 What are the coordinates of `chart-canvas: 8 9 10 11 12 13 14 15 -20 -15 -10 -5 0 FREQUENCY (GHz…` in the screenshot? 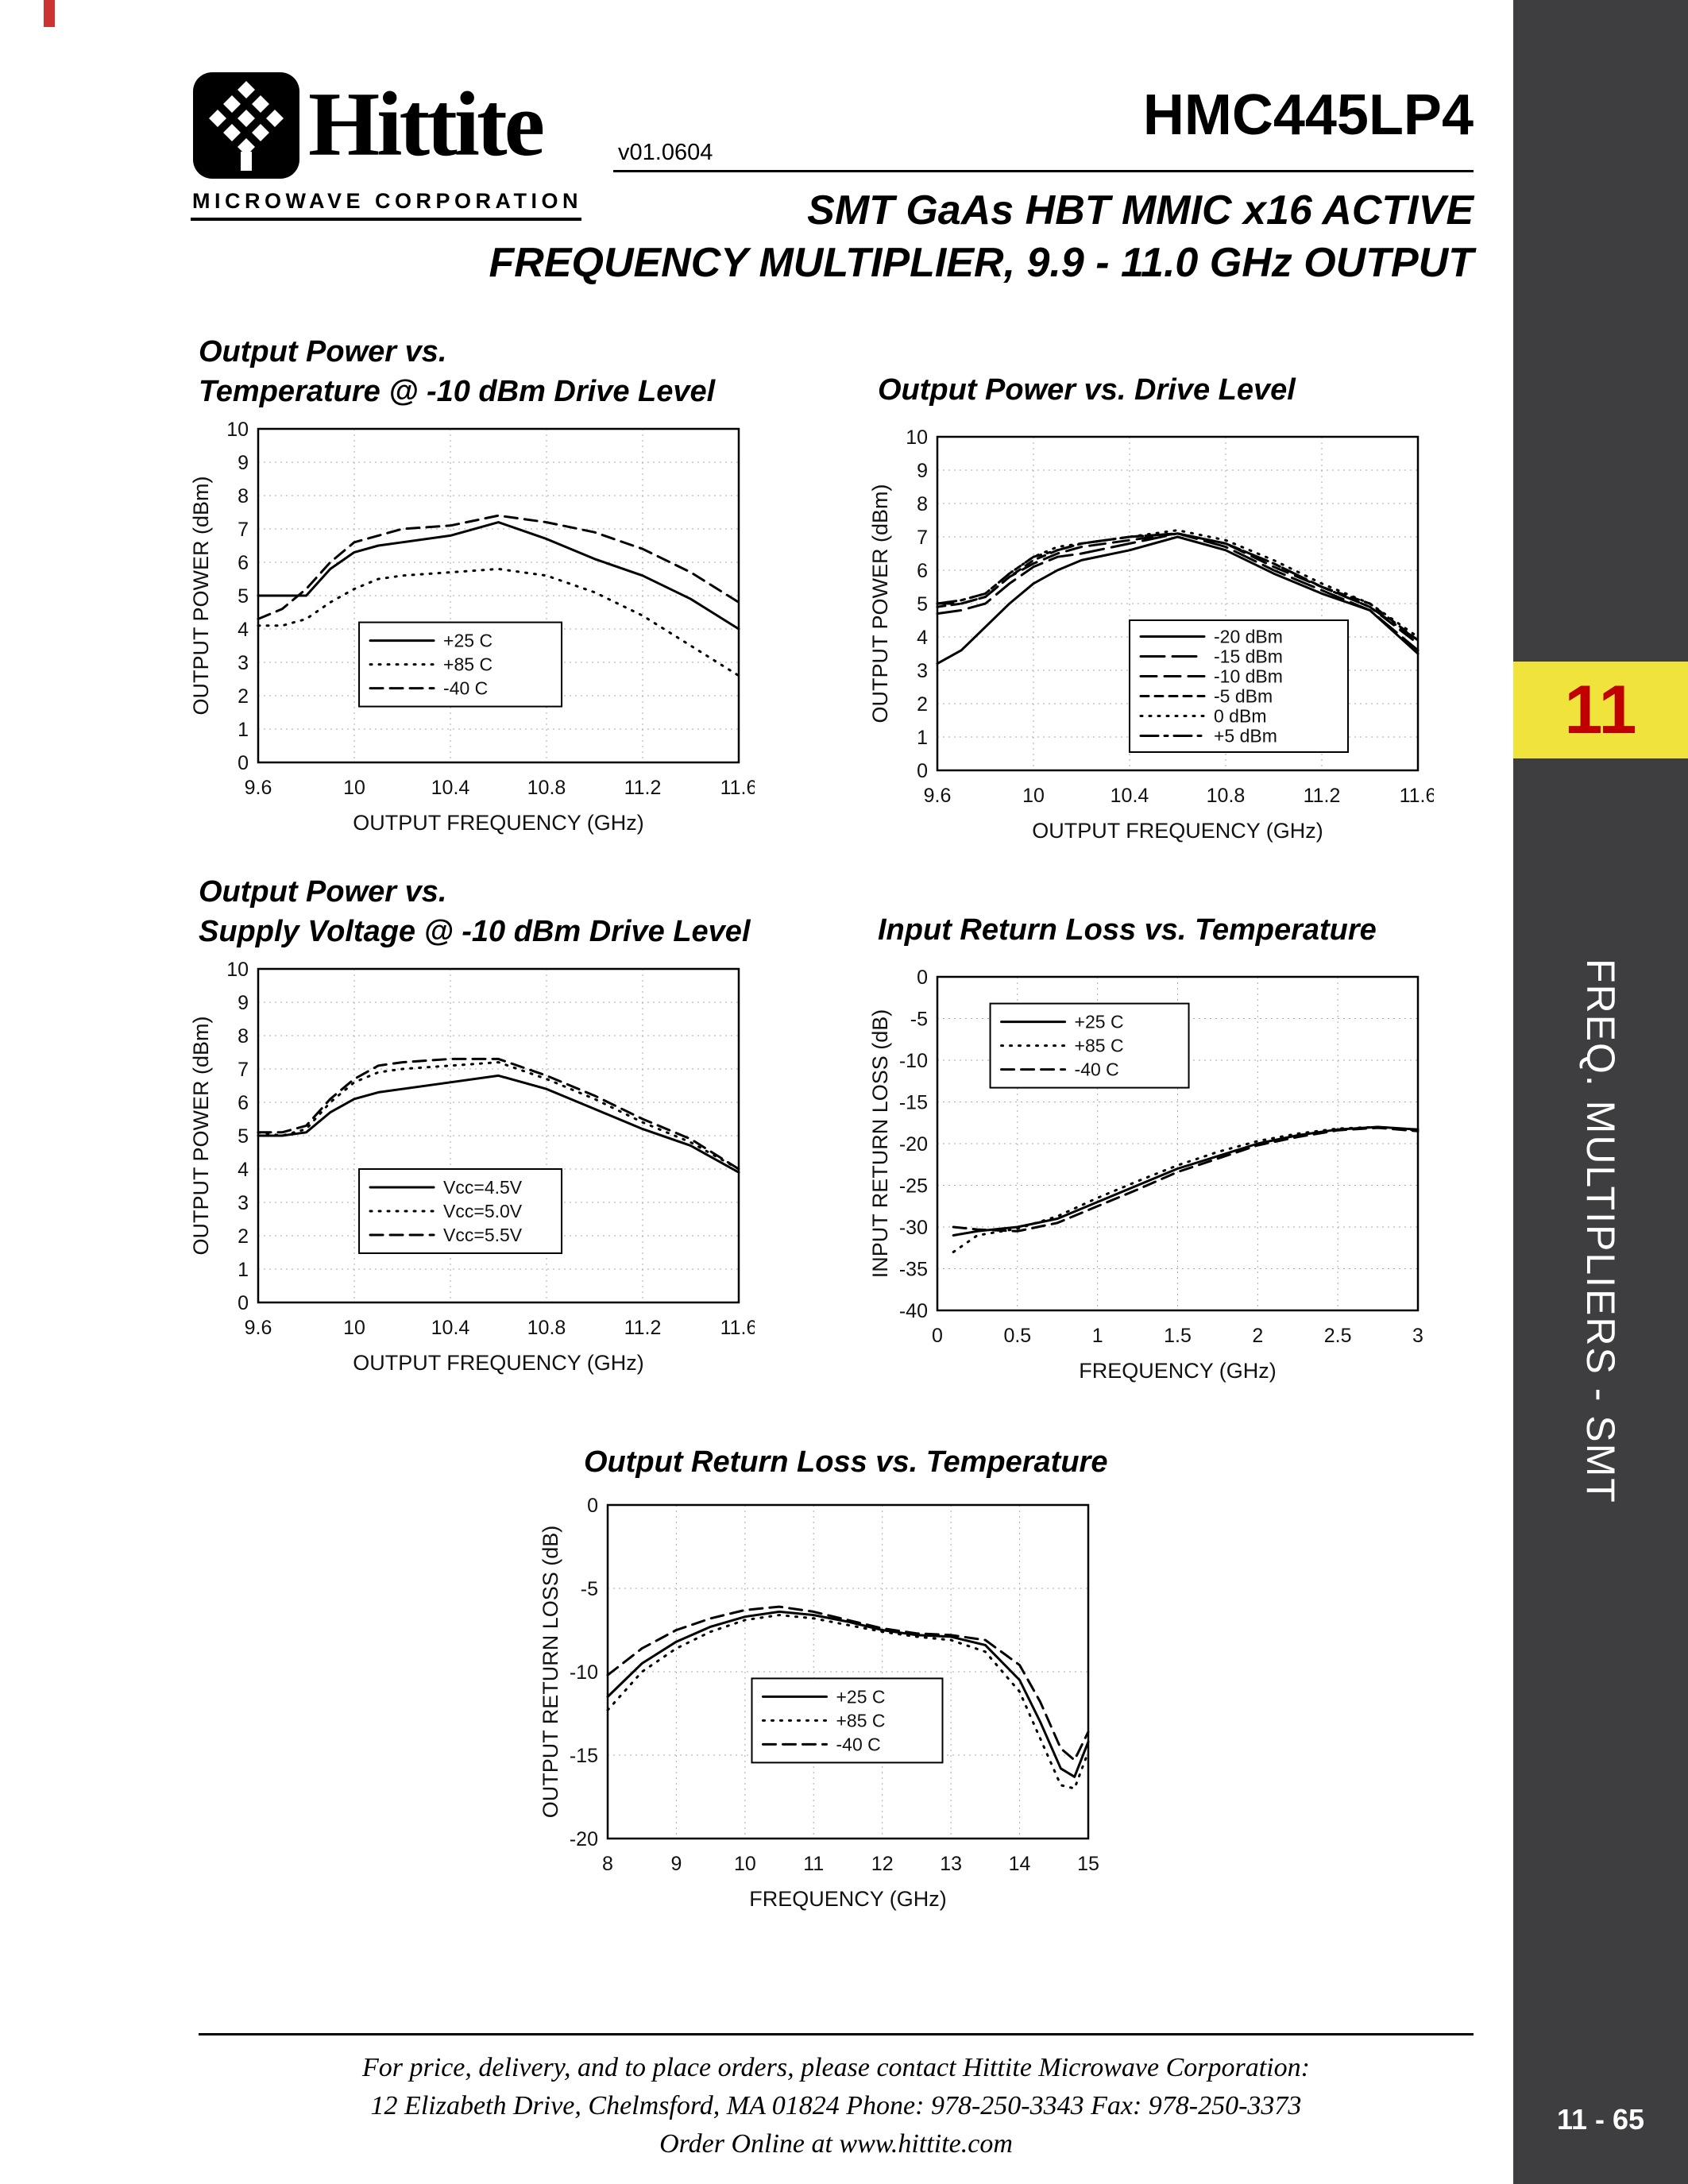 It's located at (819, 1703).